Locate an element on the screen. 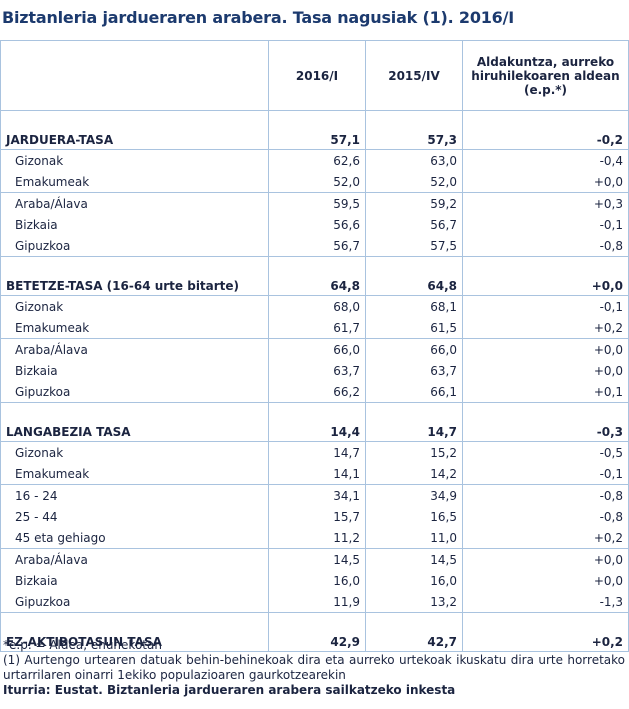  table-row: Emakumeak 61,7 61,5 +0,2 is located at coordinates (314, 328).